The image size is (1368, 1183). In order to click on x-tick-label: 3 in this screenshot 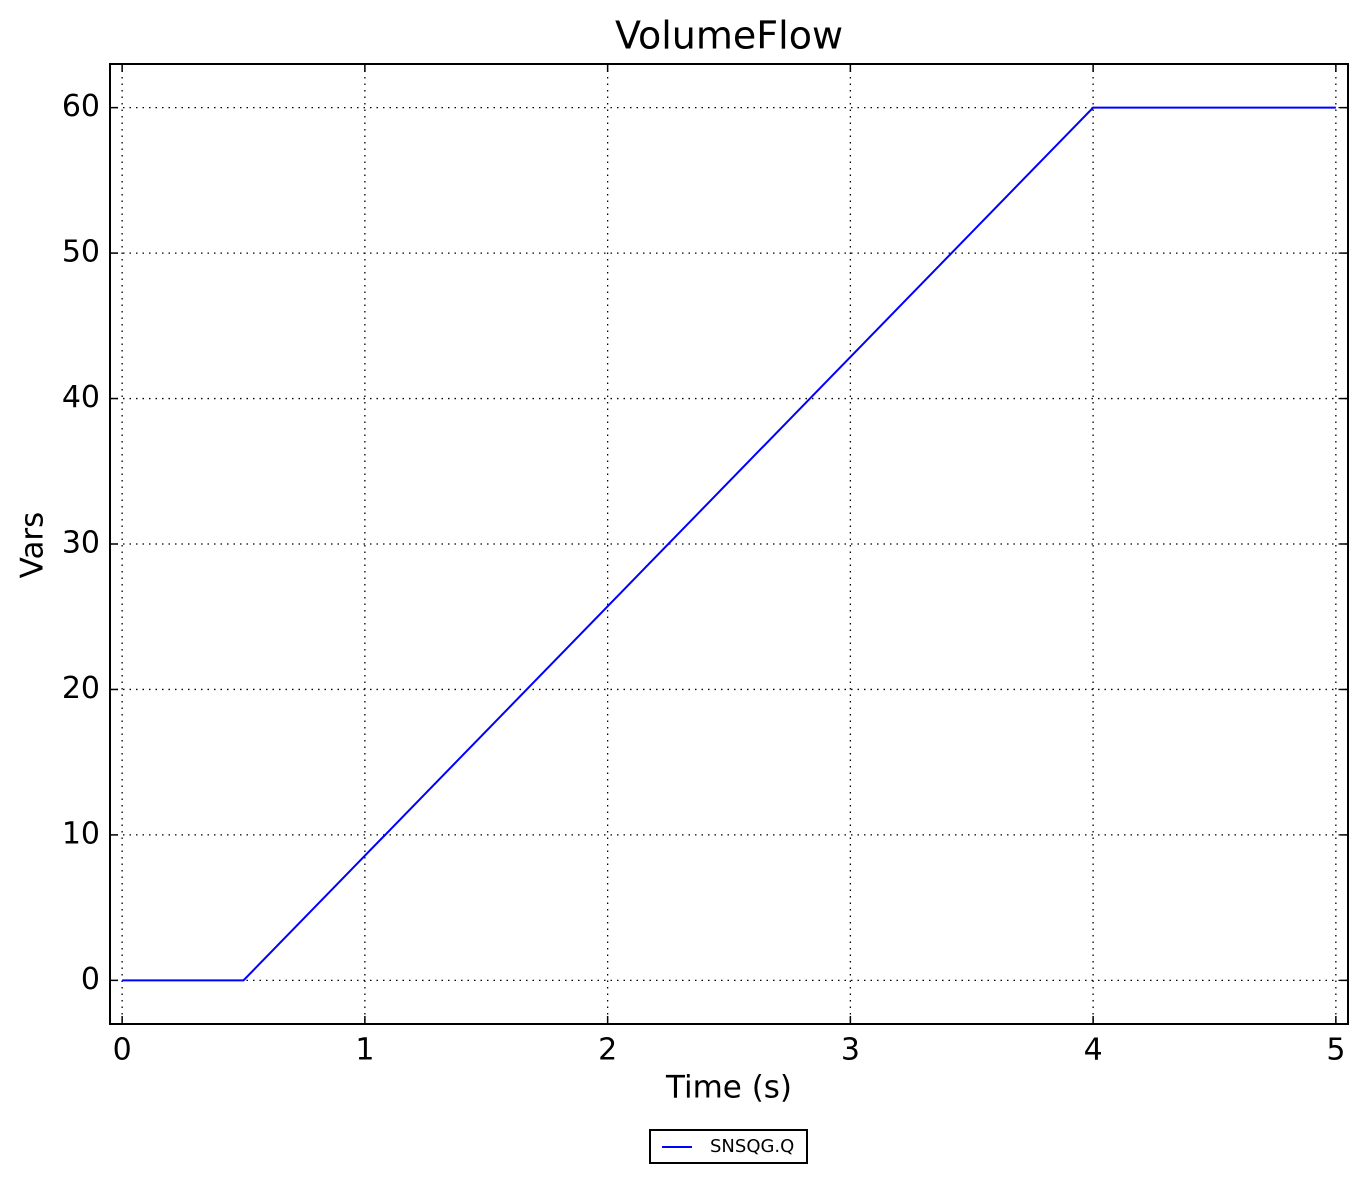, I will do `click(850, 1050)`.